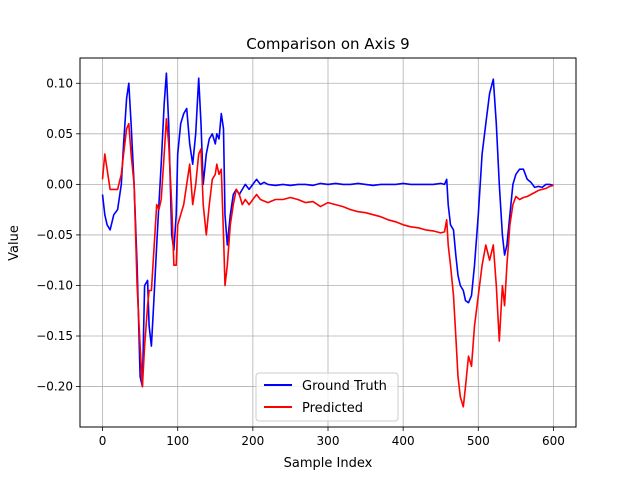  I want to click on y-tick-label: −0.15, so click(54, 336).